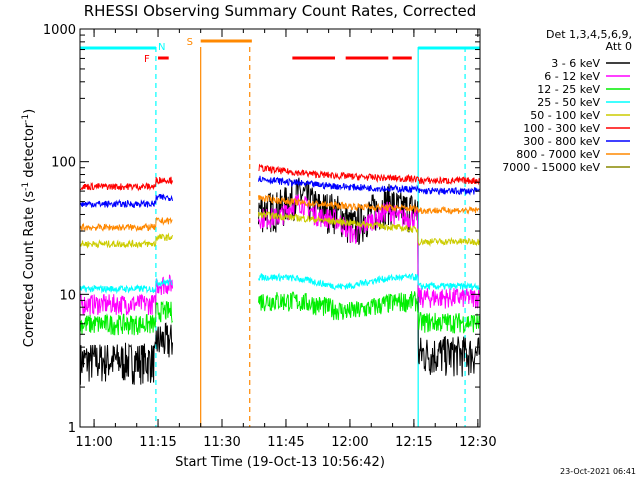 The height and width of the screenshot is (480, 640). I want to click on y-axis-label-sup1: -1, so click(26, 186).